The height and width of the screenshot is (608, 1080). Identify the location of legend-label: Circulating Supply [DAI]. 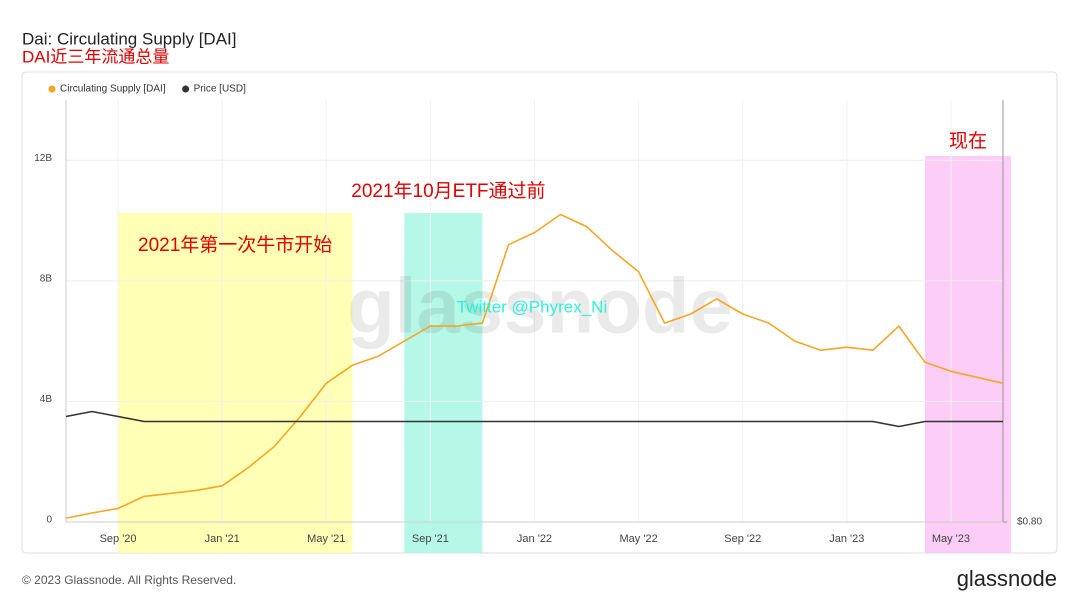
(113, 89).